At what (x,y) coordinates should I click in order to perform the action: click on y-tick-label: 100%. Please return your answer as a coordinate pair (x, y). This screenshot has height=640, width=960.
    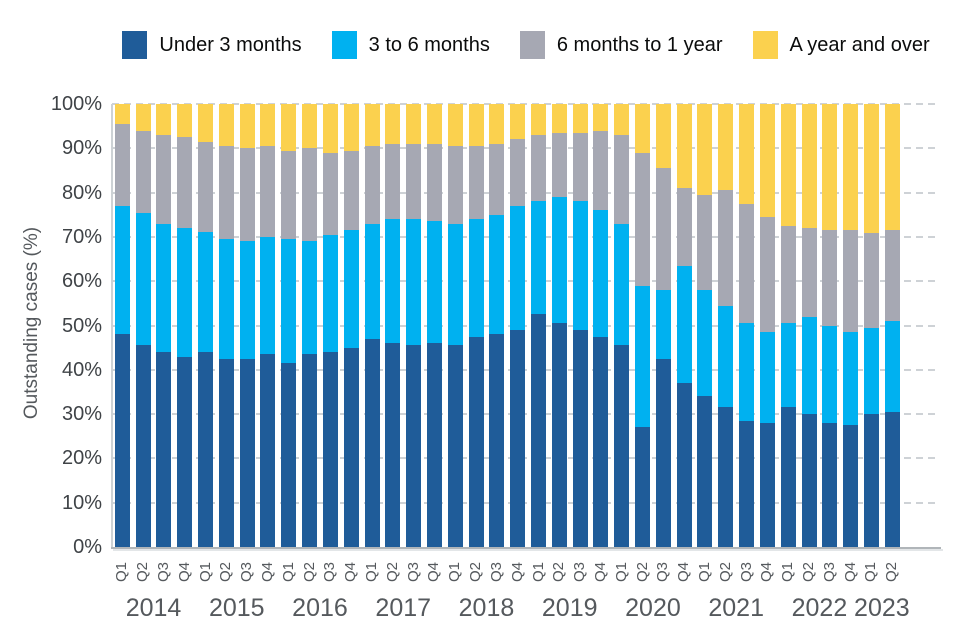
    Looking at the image, I should click on (76, 104).